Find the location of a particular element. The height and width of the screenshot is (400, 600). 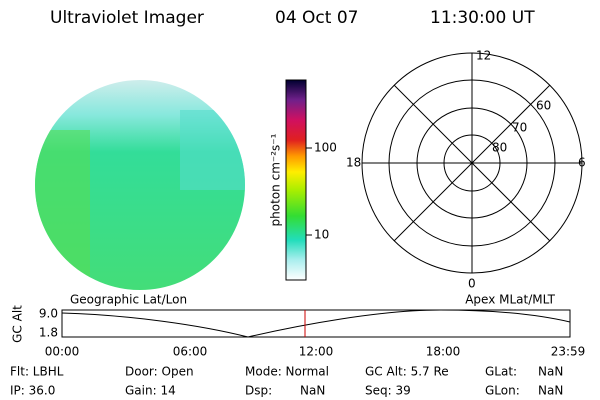

info: Flt: LBHL is located at coordinates (37, 372).